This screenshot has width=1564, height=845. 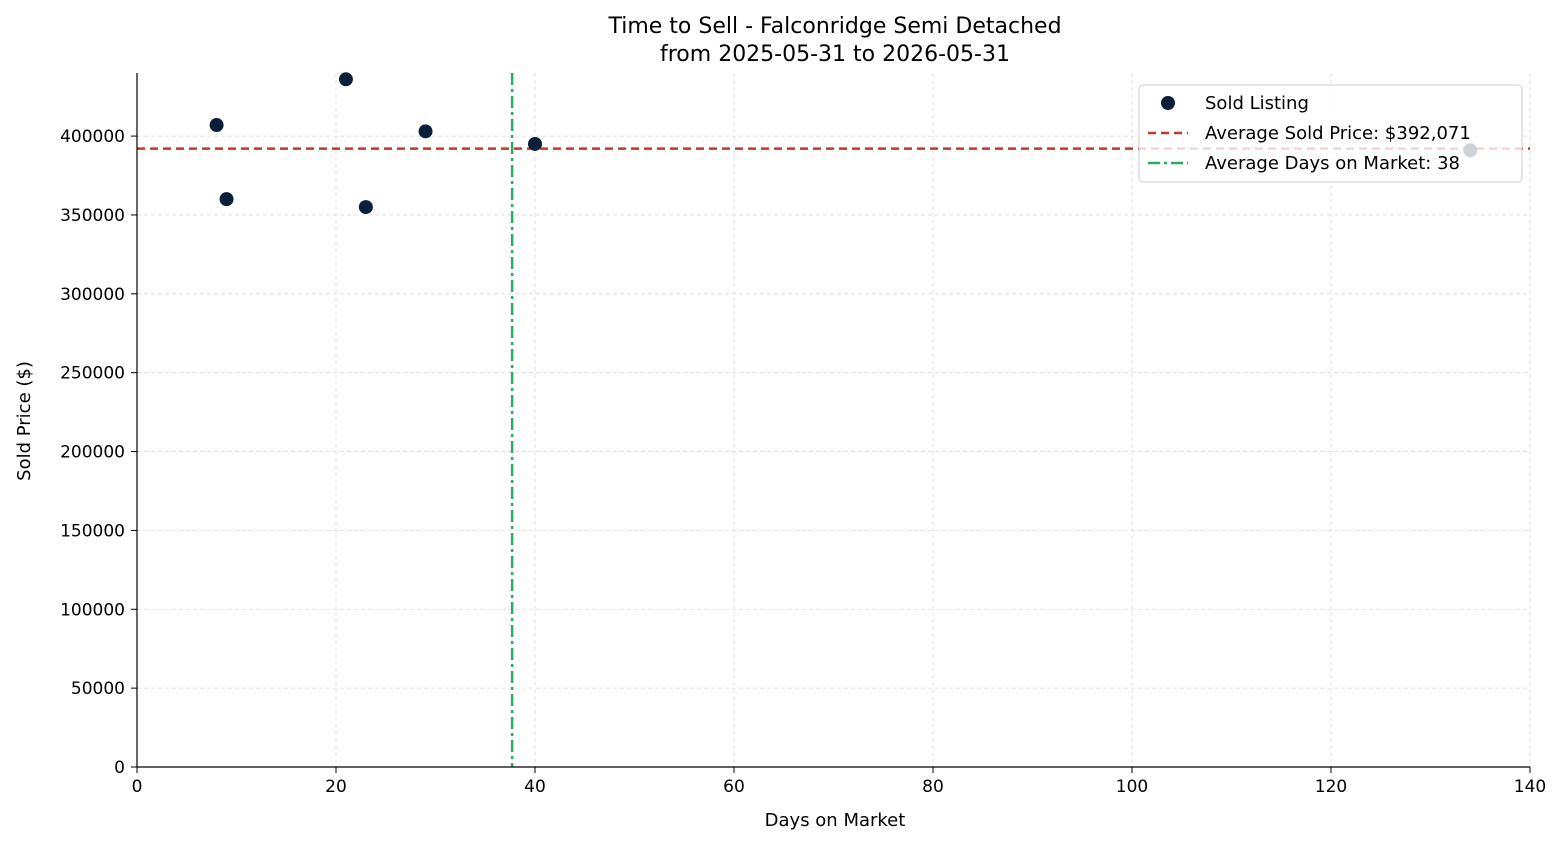 What do you see at coordinates (1168, 103) in the screenshot?
I see `legend-marker-sold-listing` at bounding box center [1168, 103].